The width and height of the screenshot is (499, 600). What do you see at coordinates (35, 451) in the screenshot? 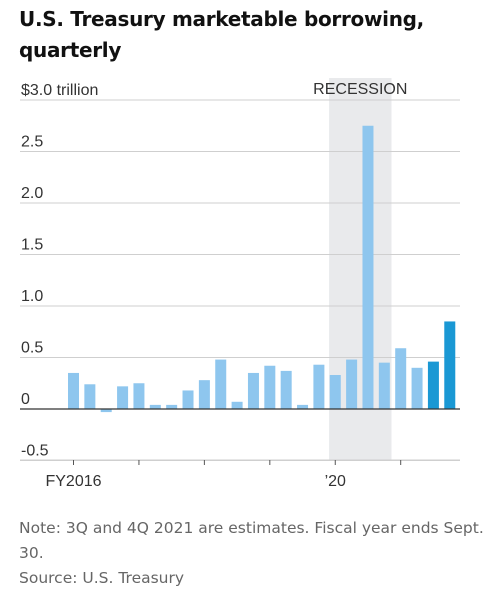
I see `y-tick-label: -0.5` at bounding box center [35, 451].